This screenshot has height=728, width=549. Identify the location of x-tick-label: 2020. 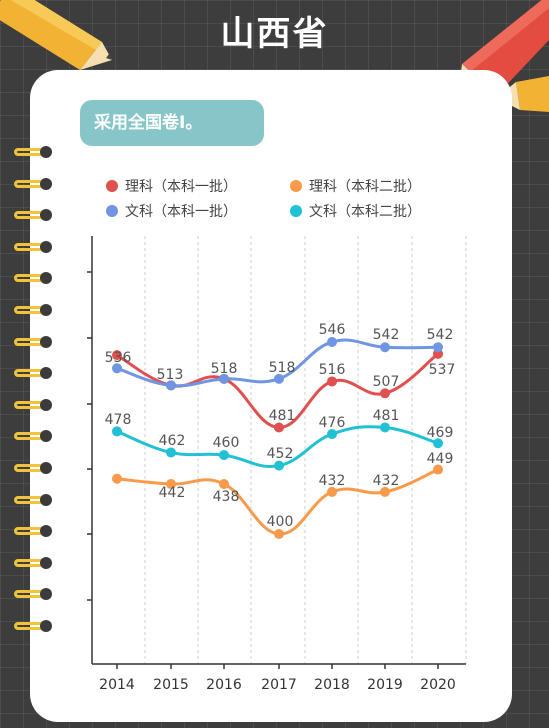
(438, 685).